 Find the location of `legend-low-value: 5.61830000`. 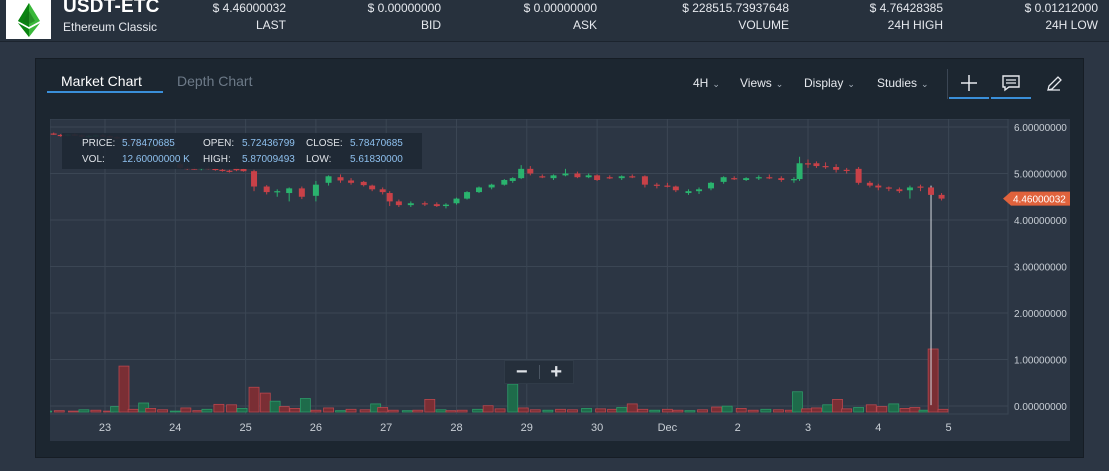

legend-low-value: 5.61830000 is located at coordinates (376, 159).